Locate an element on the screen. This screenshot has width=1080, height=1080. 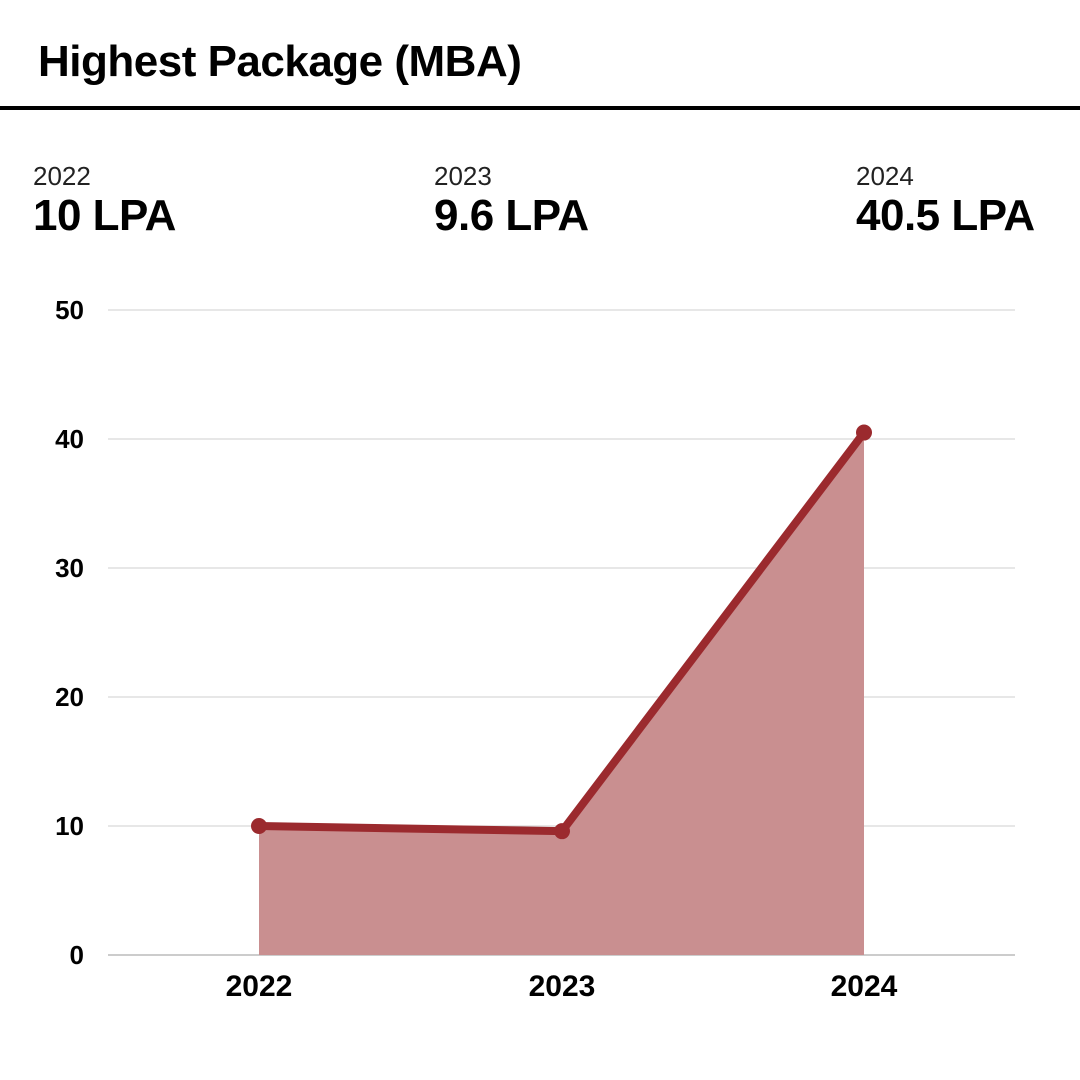
chart-title: Highest Package (MBA) is located at coordinates (280, 61).